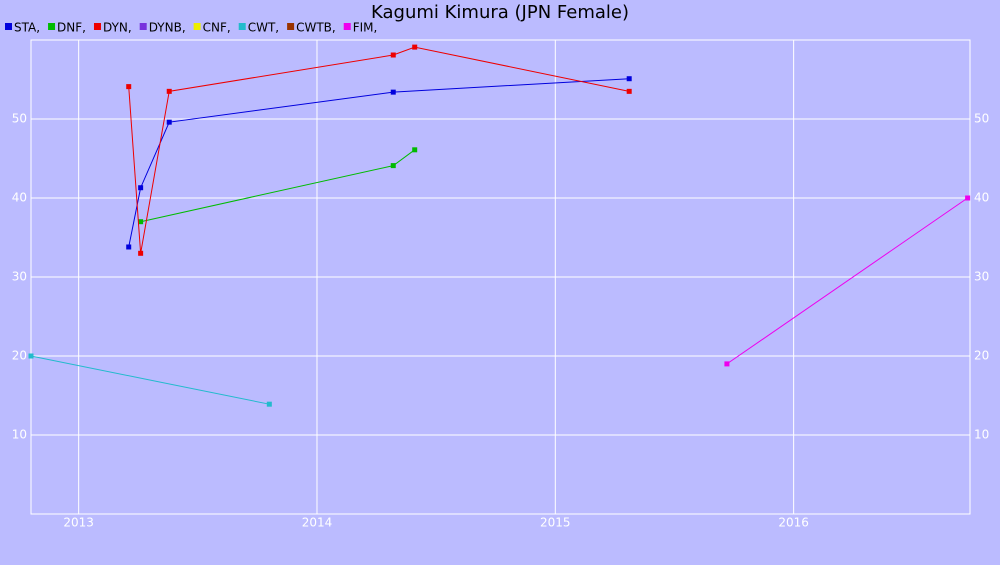 Image resolution: width=1000 pixels, height=565 pixels. Describe the element at coordinates (981, 119) in the screenshot. I see `y2-tick-label: 50` at that location.